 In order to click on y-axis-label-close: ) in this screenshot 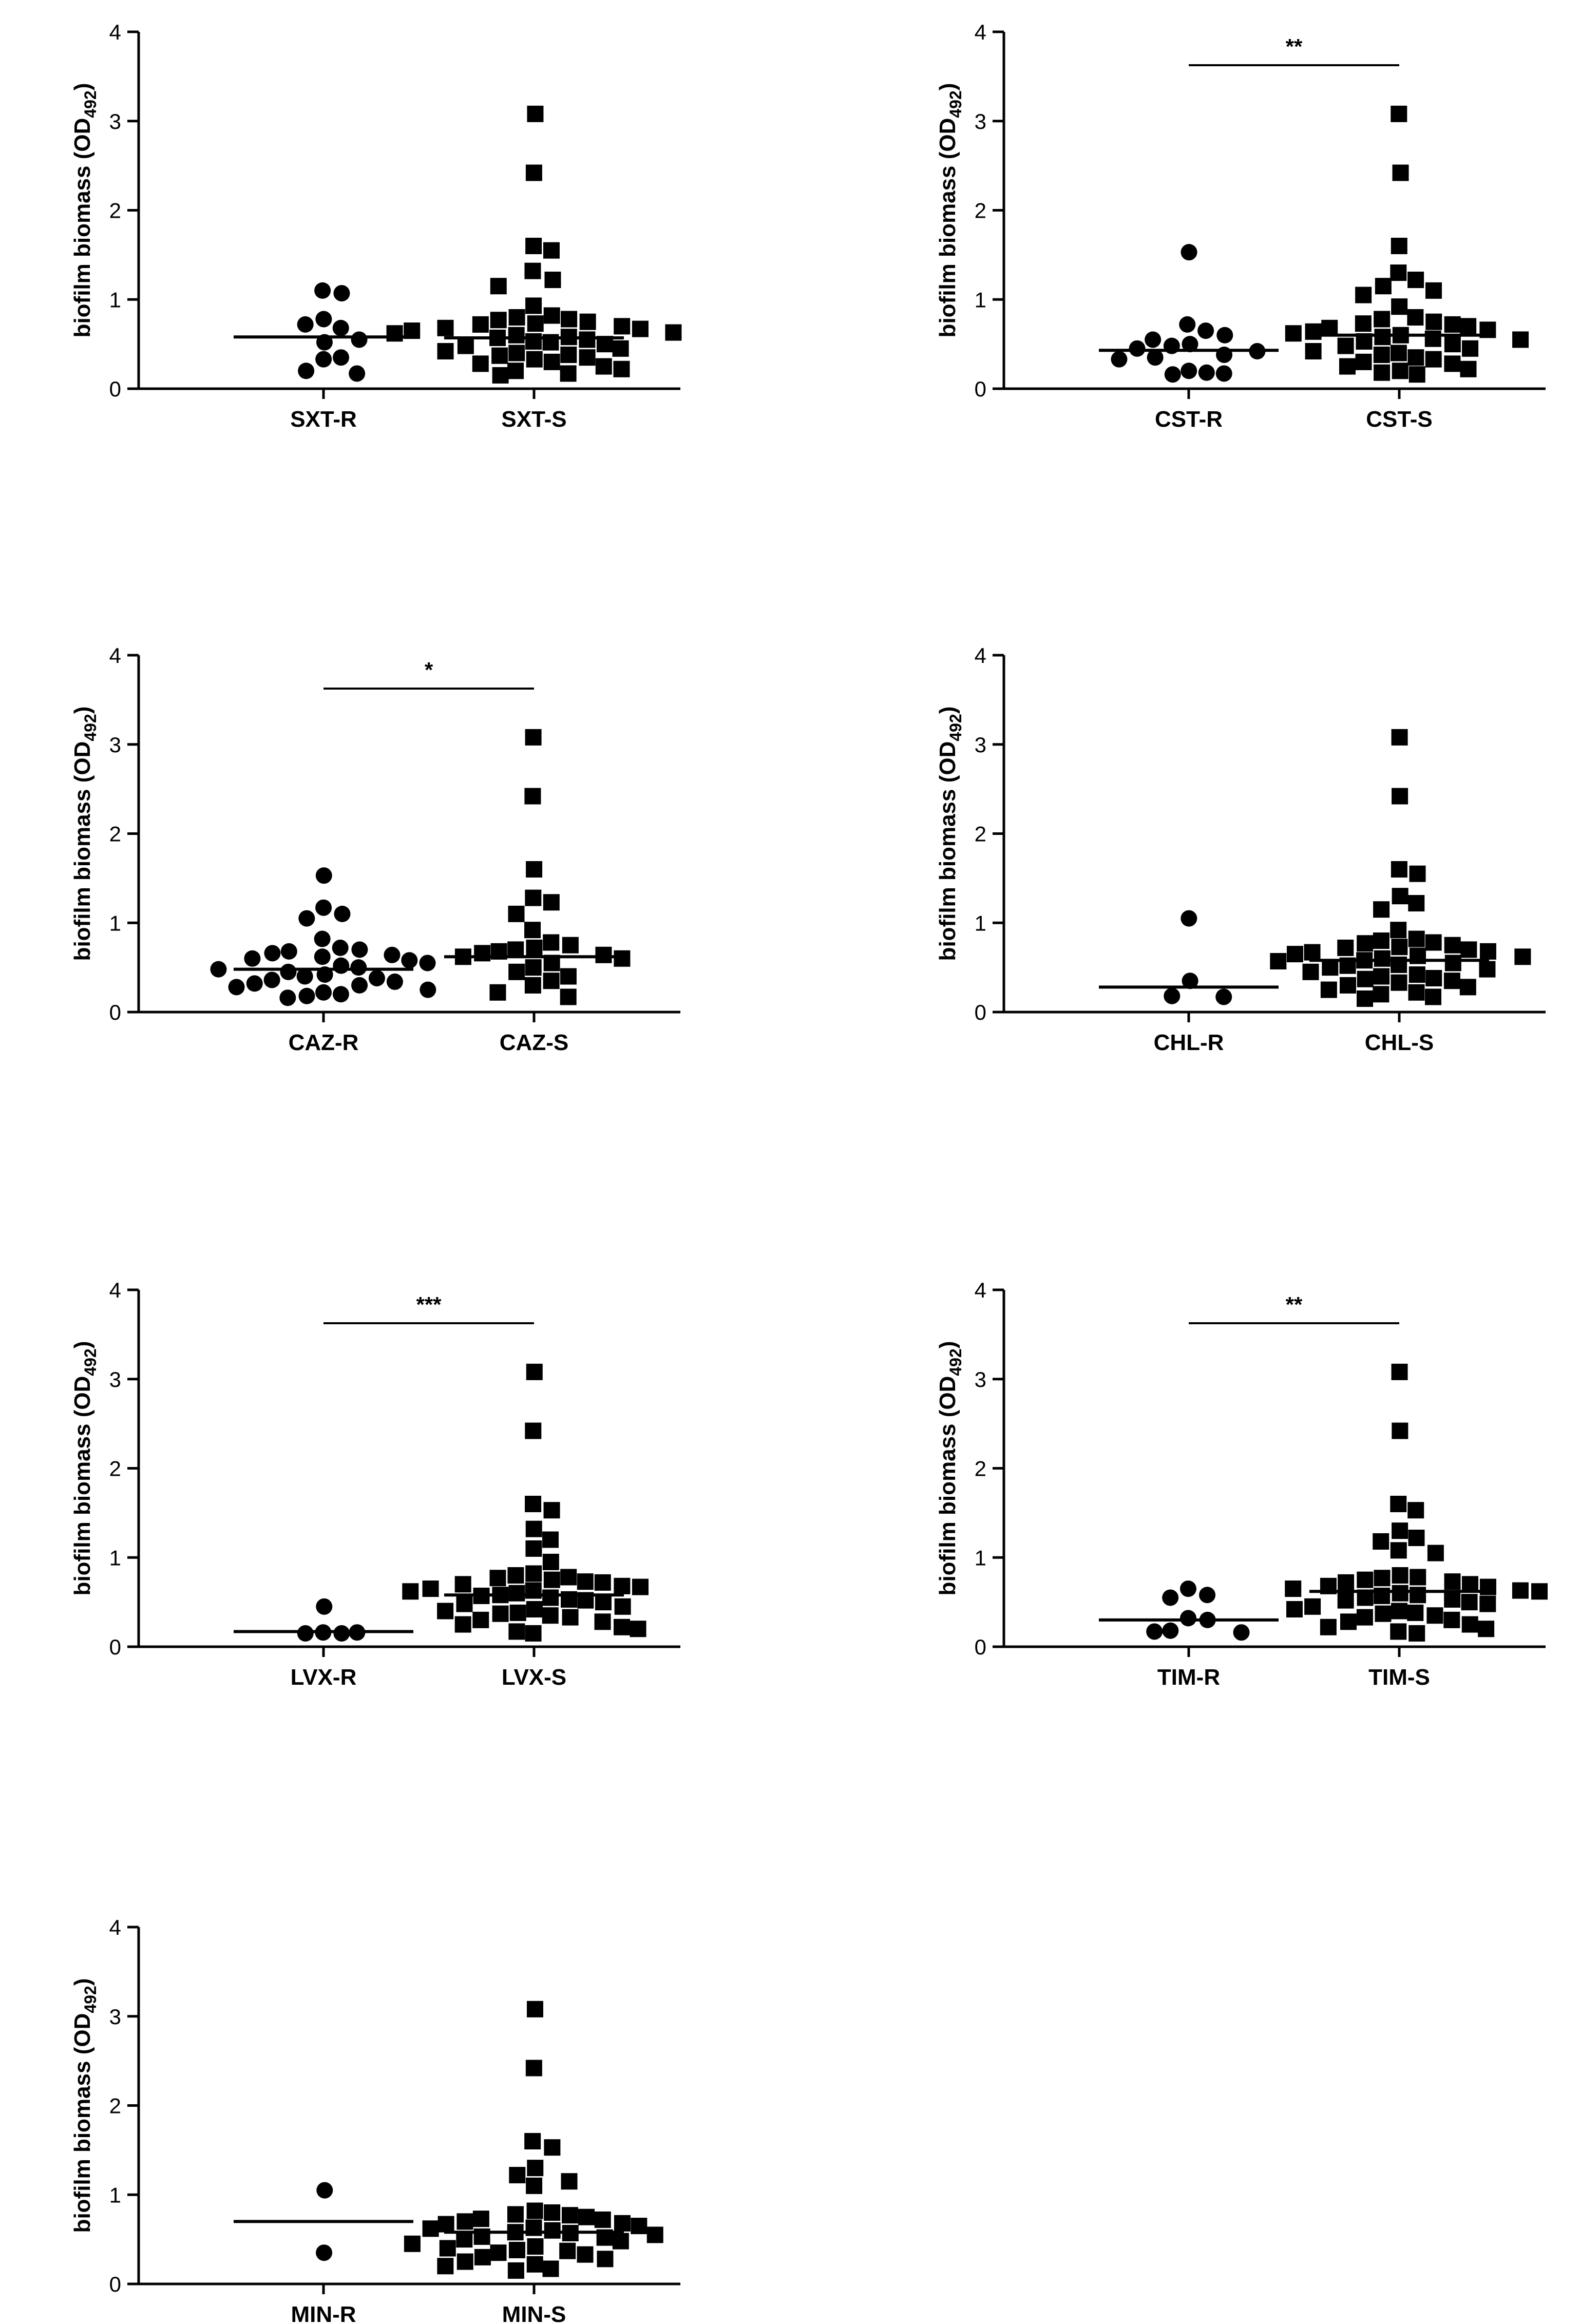, I will do `click(947, 87)`.